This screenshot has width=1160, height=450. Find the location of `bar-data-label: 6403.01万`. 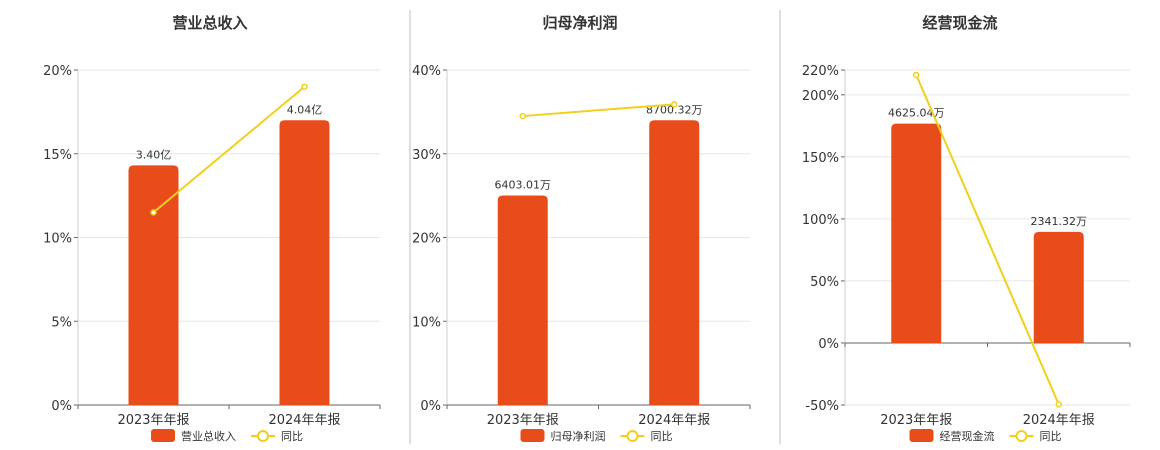

bar-data-label: 6403.01万 is located at coordinates (523, 184).